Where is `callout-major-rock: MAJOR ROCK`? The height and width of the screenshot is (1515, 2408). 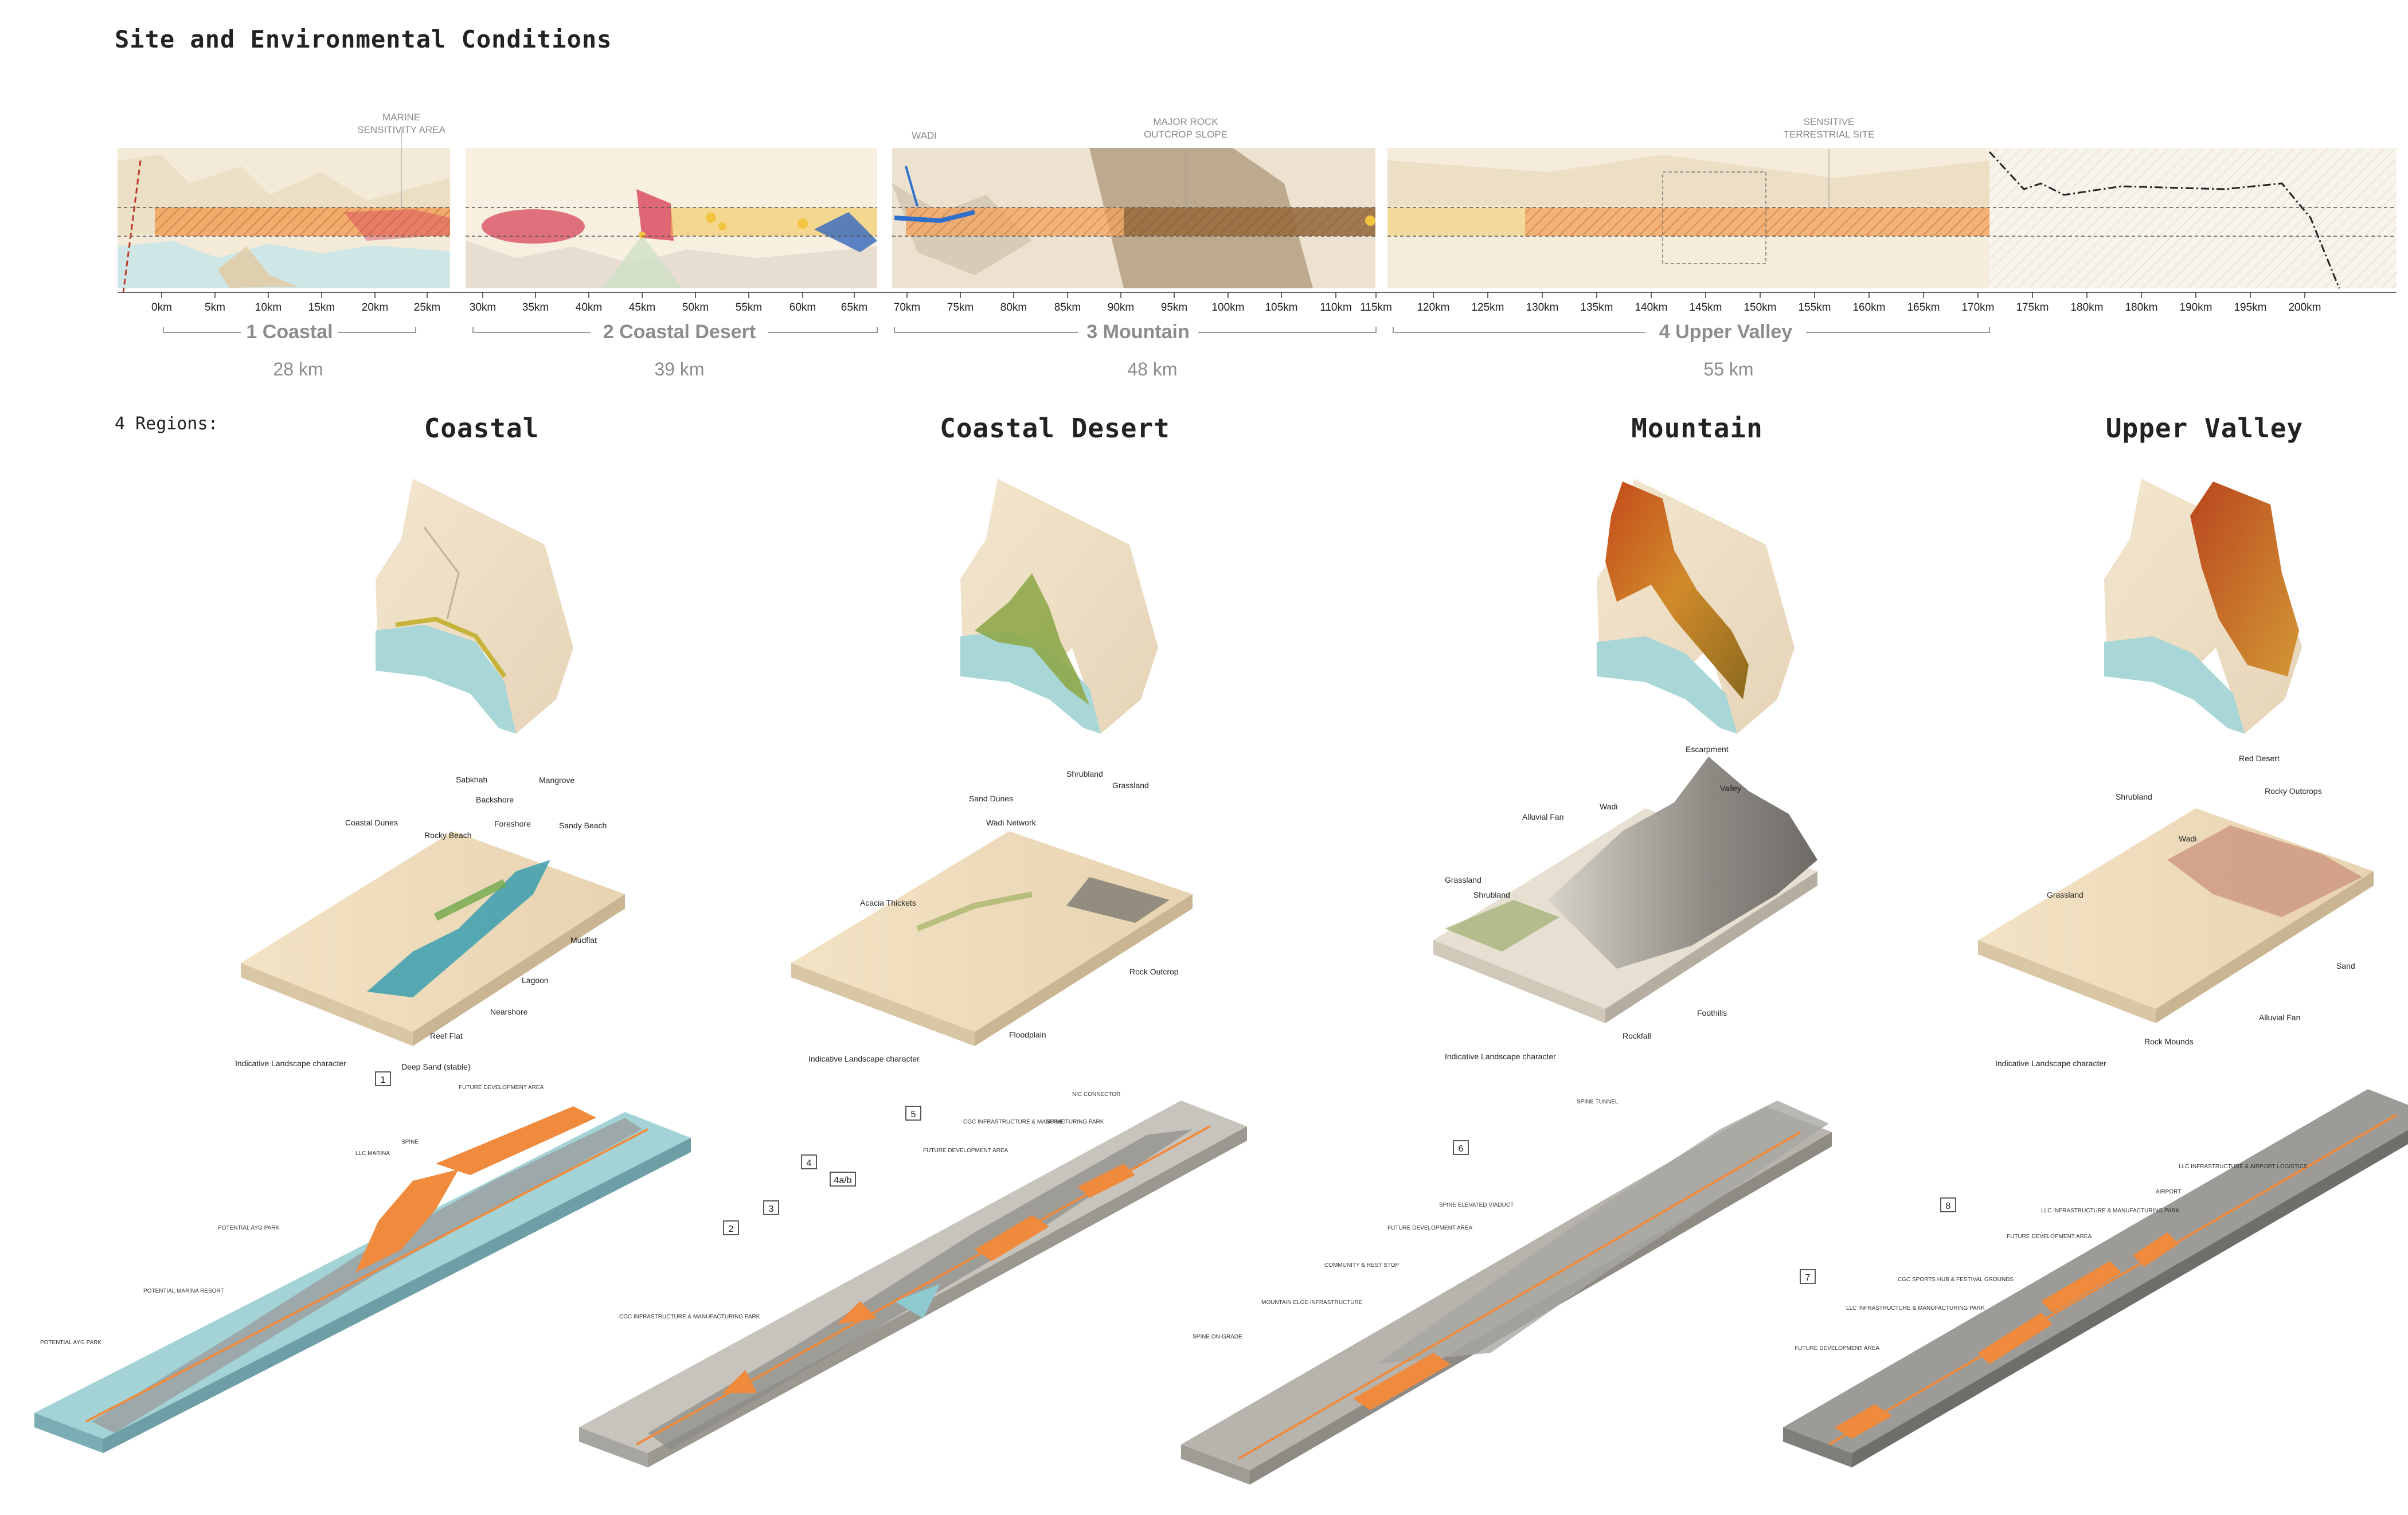 callout-major-rock: MAJOR ROCK is located at coordinates (1185, 121).